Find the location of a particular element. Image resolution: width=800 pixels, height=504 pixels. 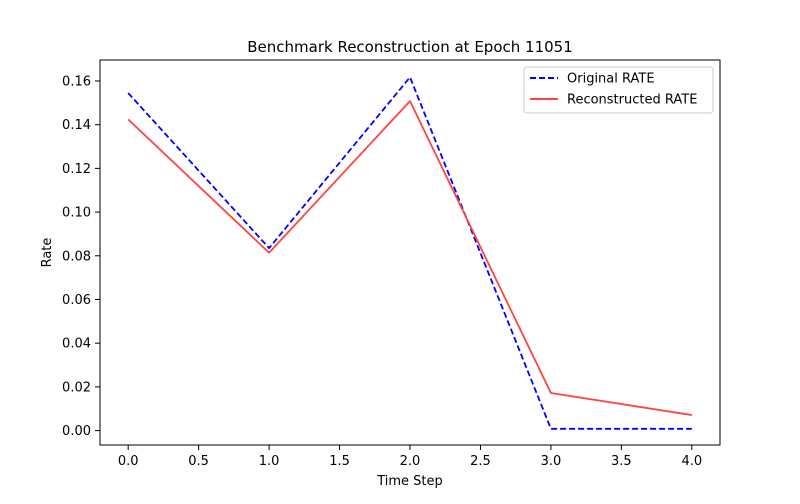

legend-label-original: Original RATE is located at coordinates (611, 79).